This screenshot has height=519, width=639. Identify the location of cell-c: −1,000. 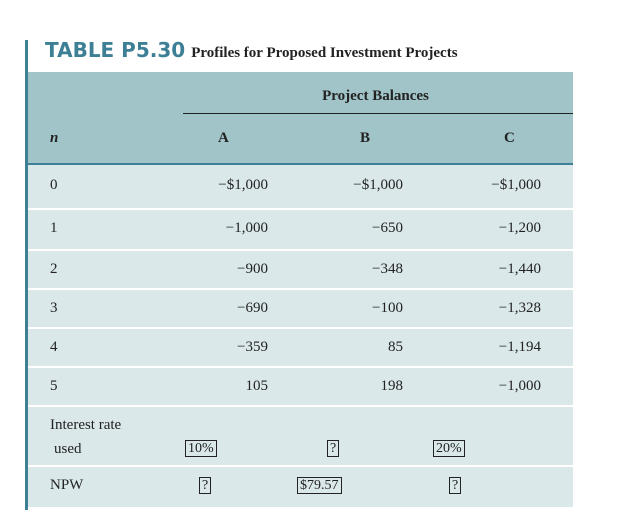
(519, 386).